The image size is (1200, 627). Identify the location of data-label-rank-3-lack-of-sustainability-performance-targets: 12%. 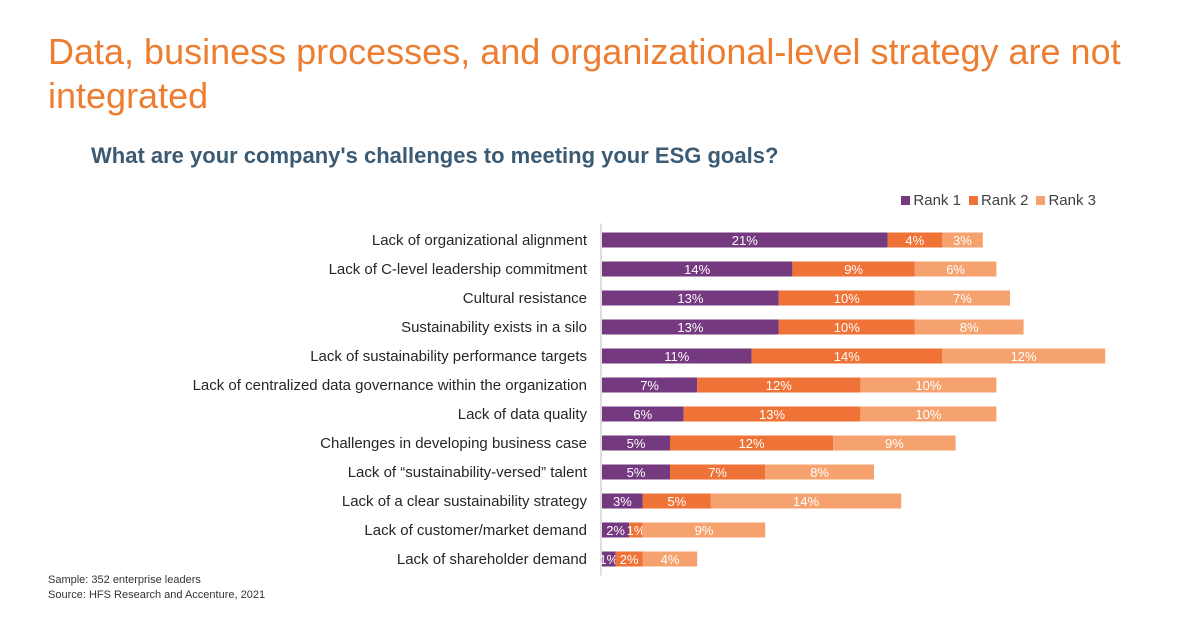
(1024, 356).